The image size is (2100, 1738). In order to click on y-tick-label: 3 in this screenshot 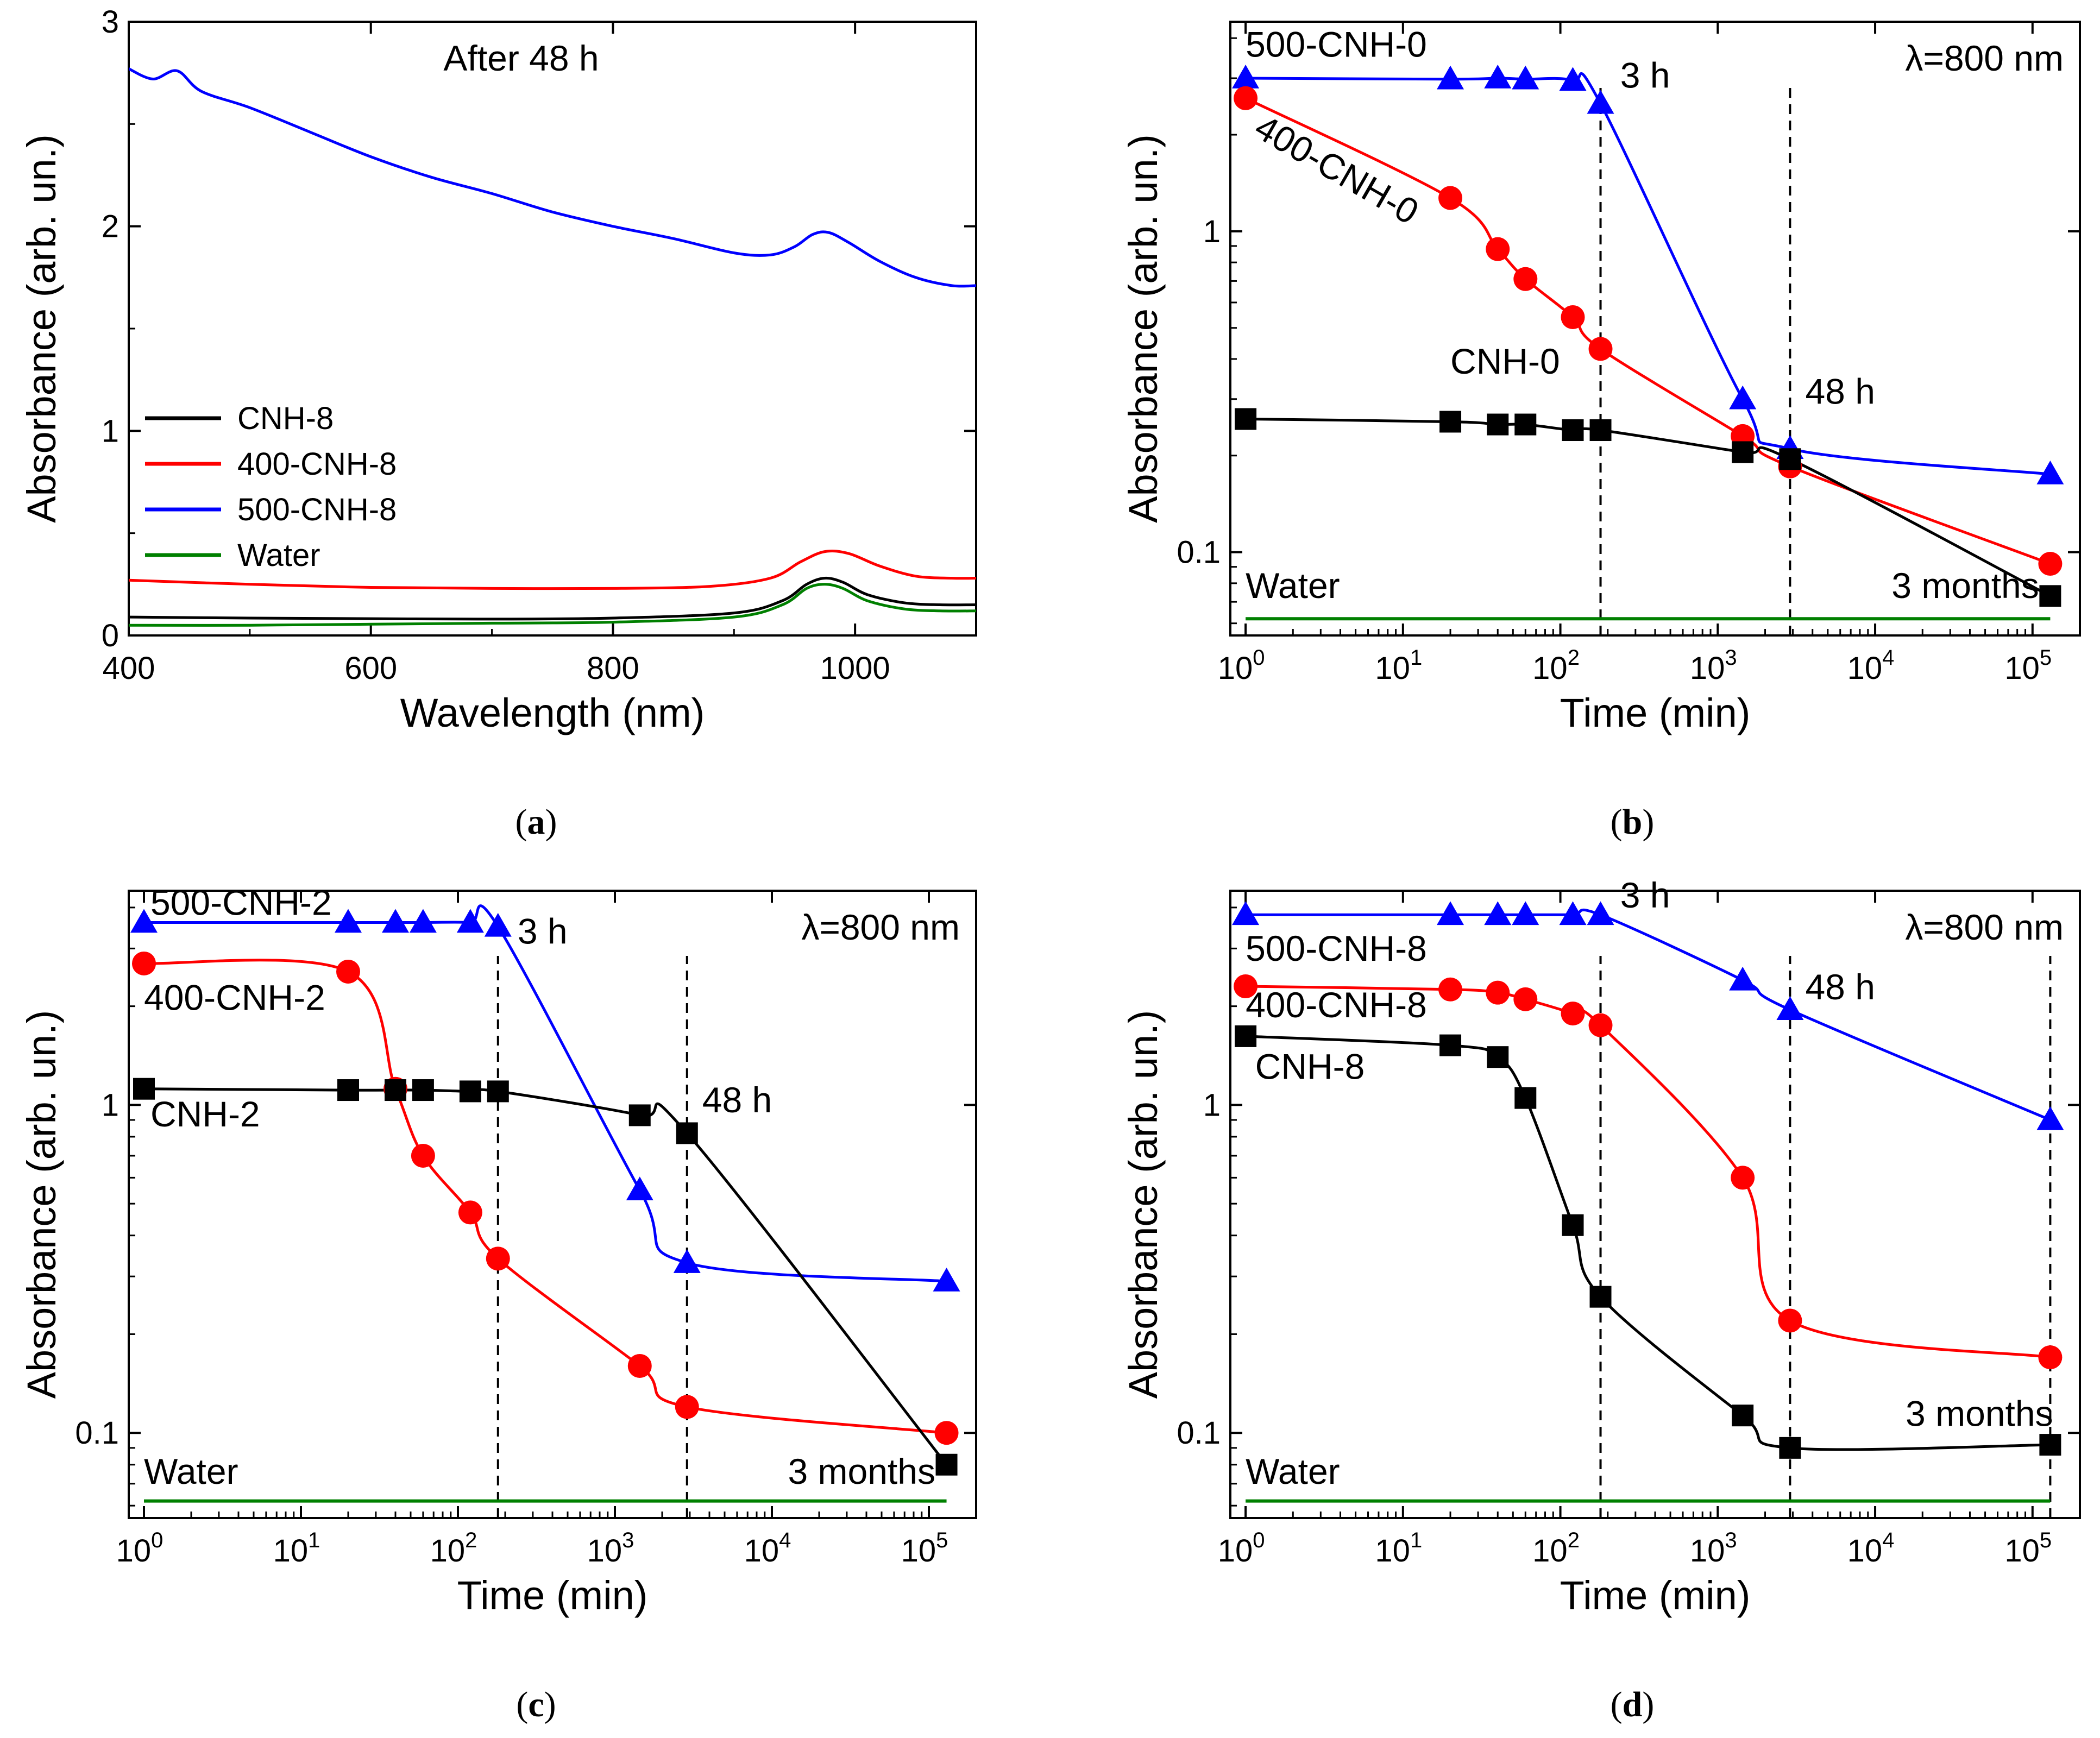, I will do `click(110, 22)`.